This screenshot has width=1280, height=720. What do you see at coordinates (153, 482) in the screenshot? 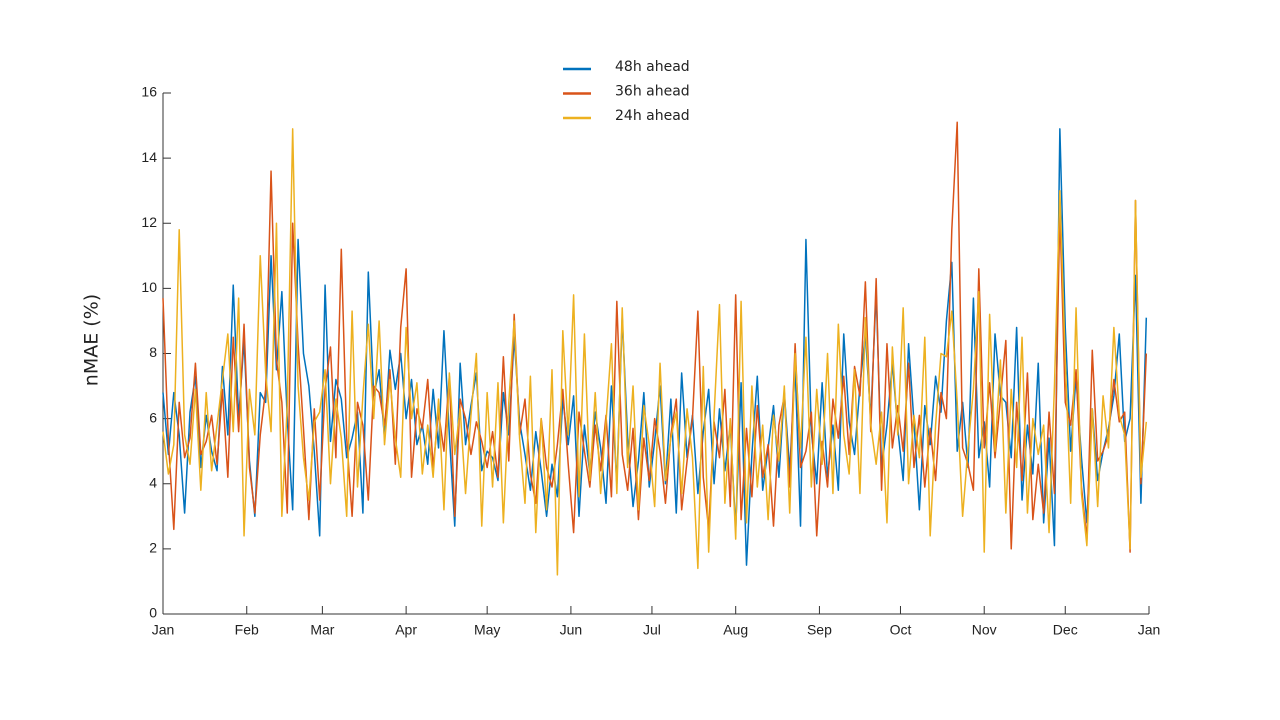
I see `y-tick-label: 4` at bounding box center [153, 482].